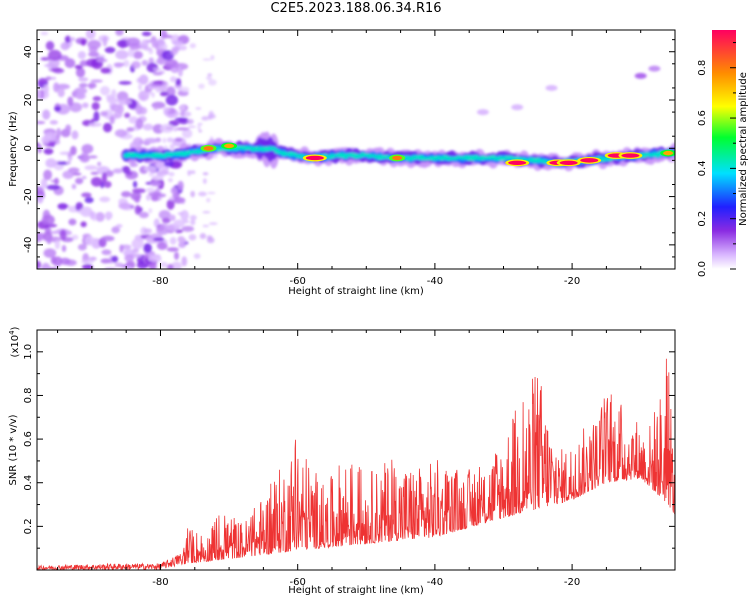 The width and height of the screenshot is (750, 600). Describe the element at coordinates (356, 291) in the screenshot. I see `spectrogram-xlabel: Height of straight line (km)` at that location.